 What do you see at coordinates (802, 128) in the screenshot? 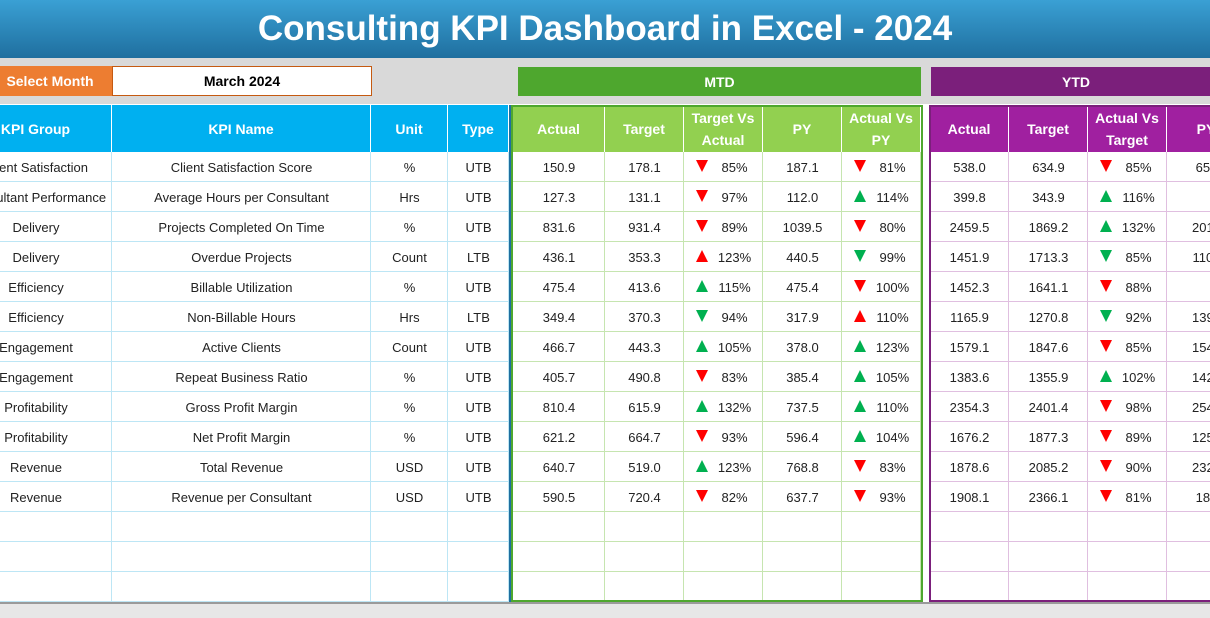
I see `column-header: PY` at bounding box center [802, 128].